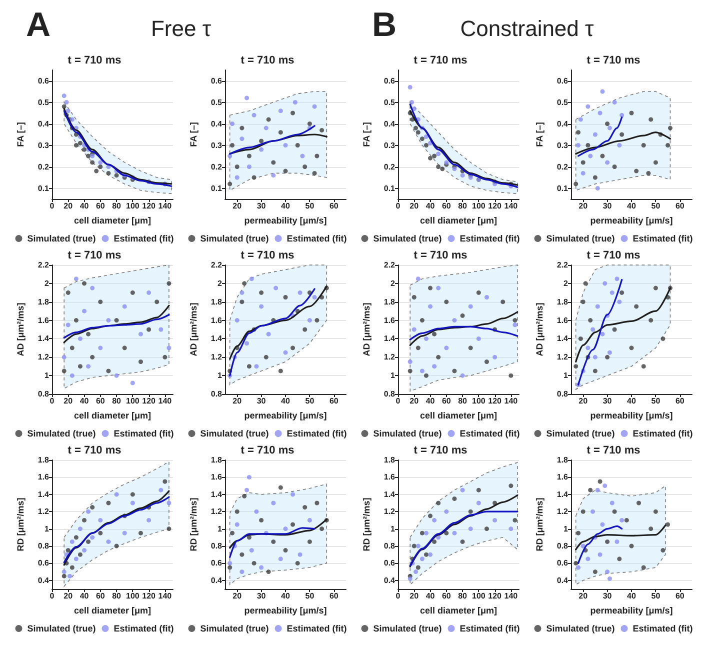  Describe the element at coordinates (390, 167) in the screenshot. I see `y-tick-label: 0.2` at that location.